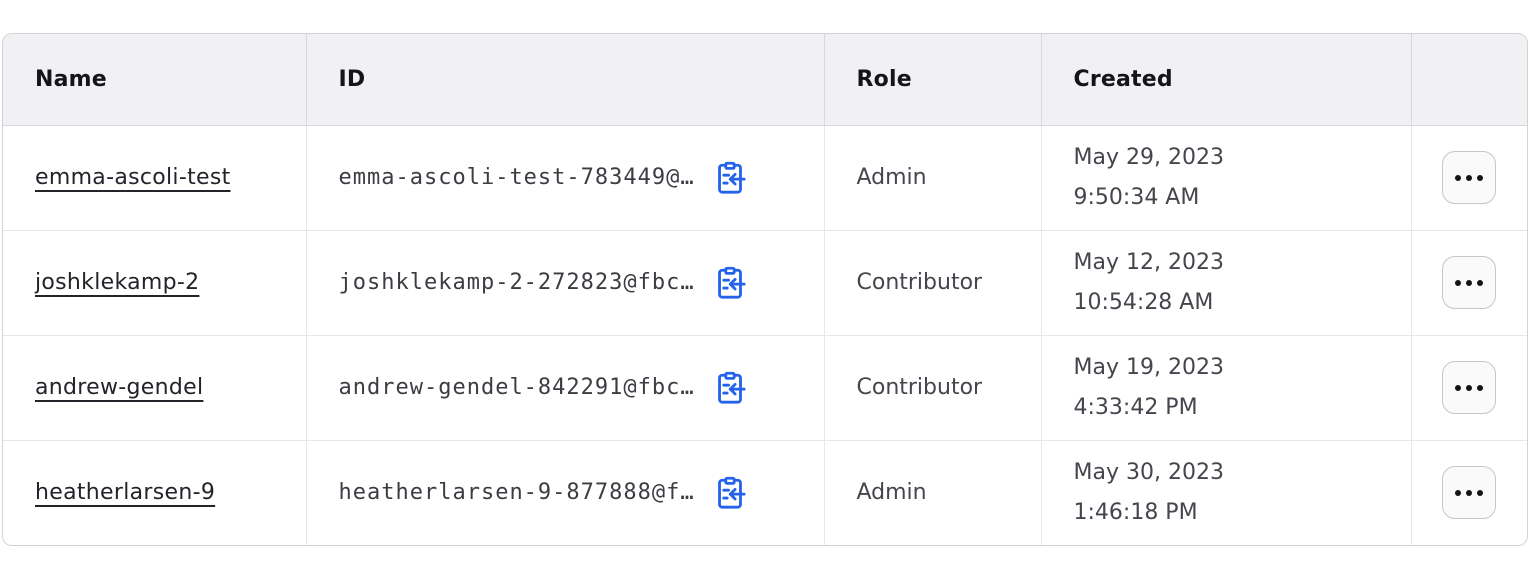  I want to click on created-time: 4:33:42 PM, so click(1135, 407).